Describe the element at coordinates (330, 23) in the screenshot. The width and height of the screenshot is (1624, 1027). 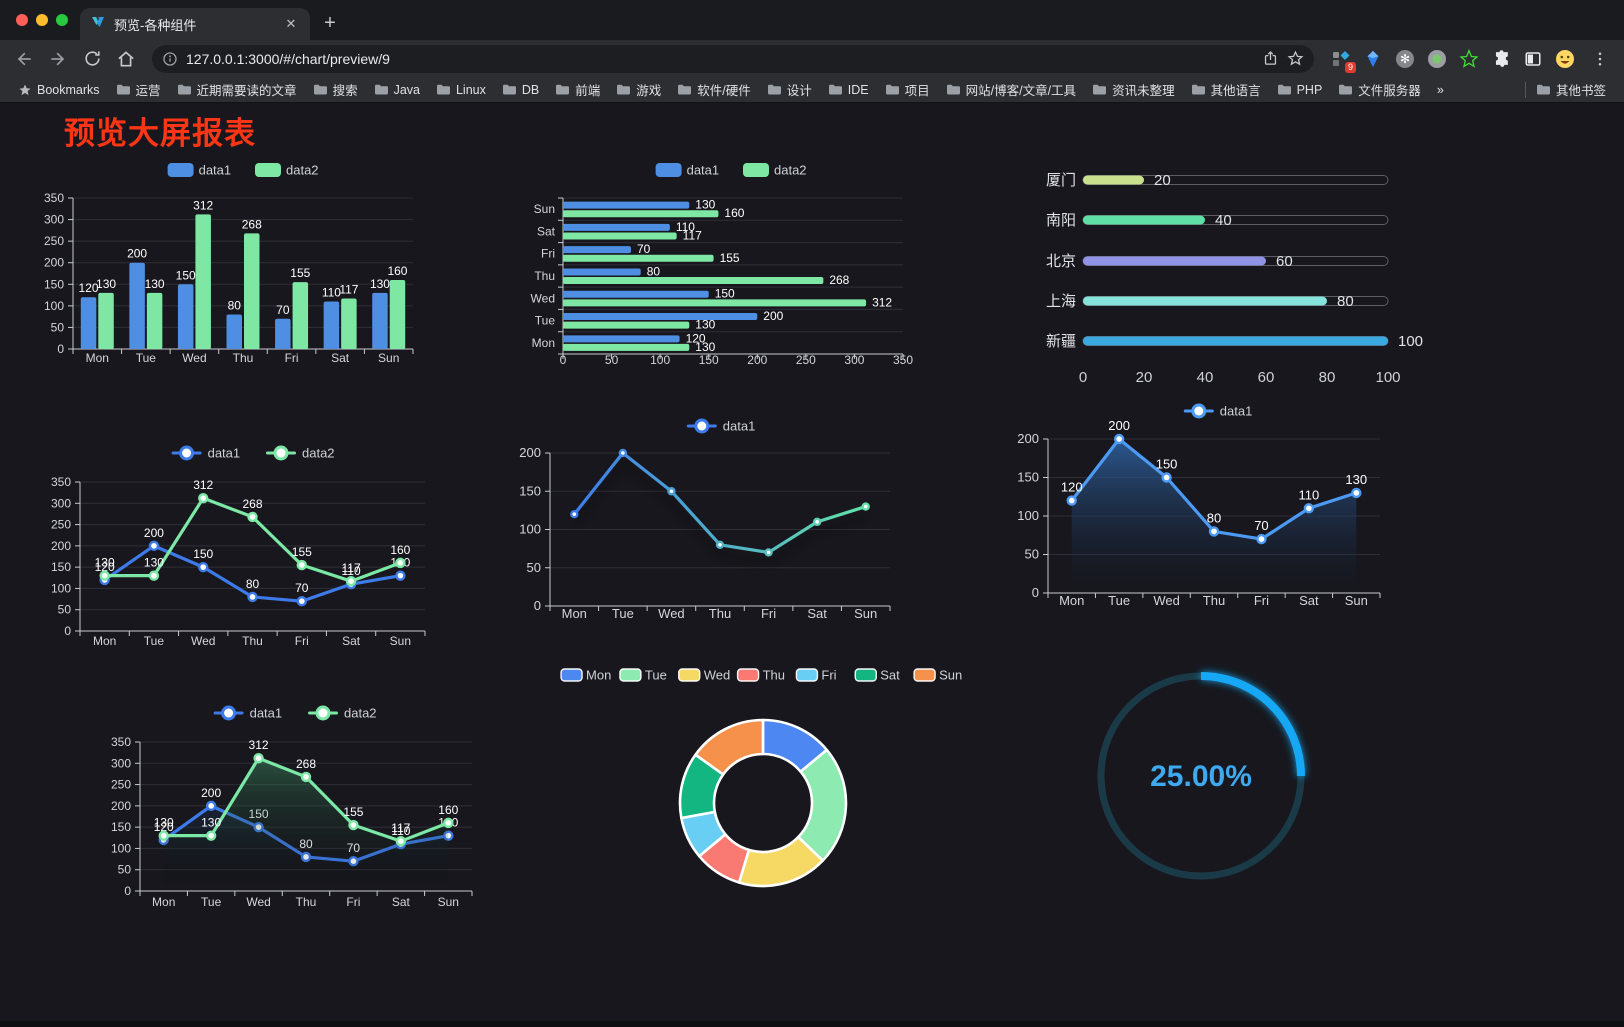
I see `new-tab-button: +` at that location.